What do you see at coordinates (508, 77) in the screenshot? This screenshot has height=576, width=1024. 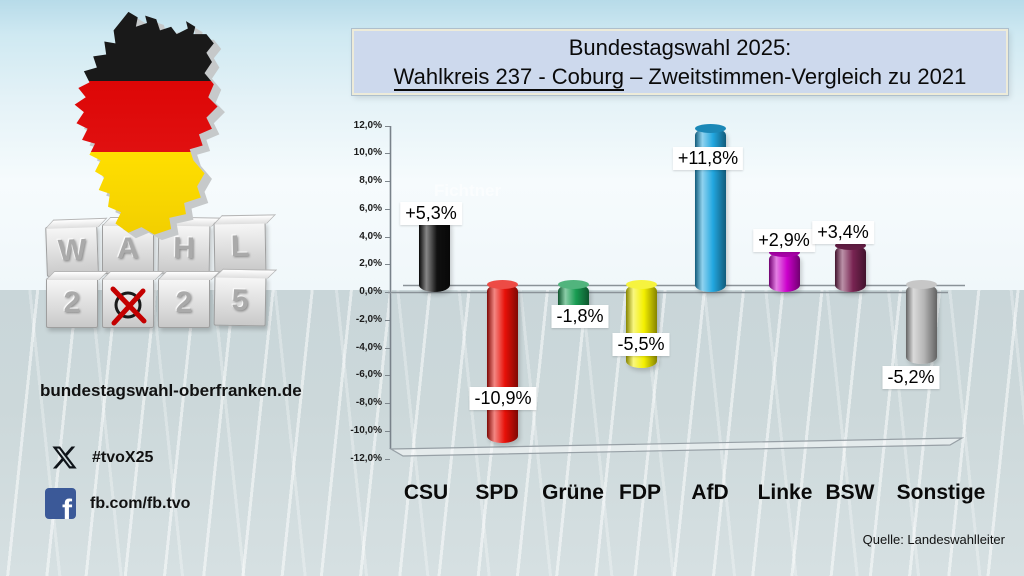 I see `title-district: Wahlkreis 237 - Coburg` at bounding box center [508, 77].